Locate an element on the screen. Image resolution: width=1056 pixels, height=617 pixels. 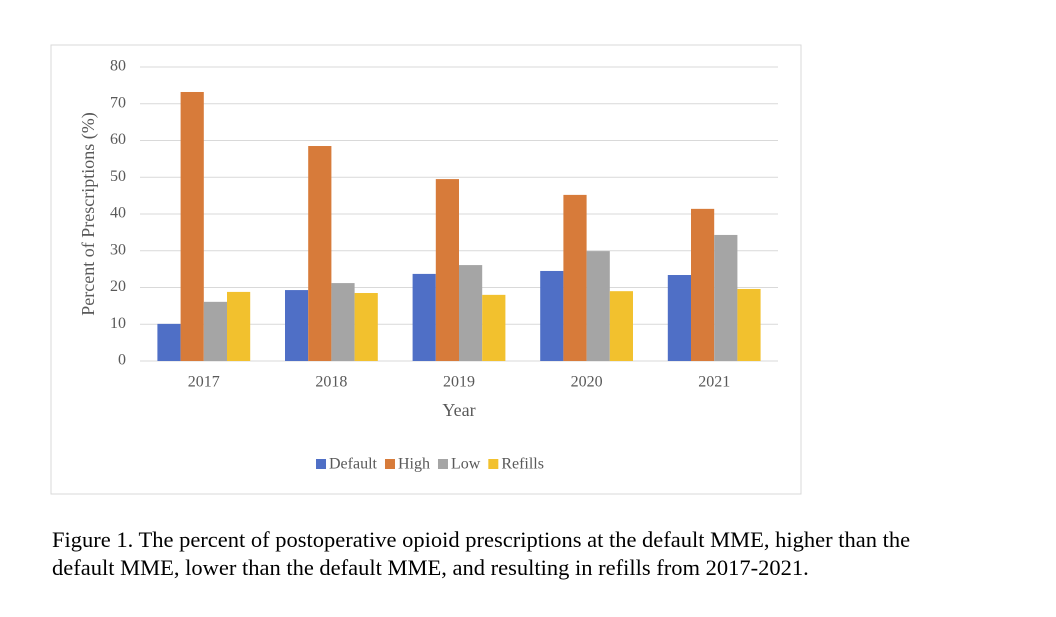
legend-label: Refills is located at coordinates (522, 464).